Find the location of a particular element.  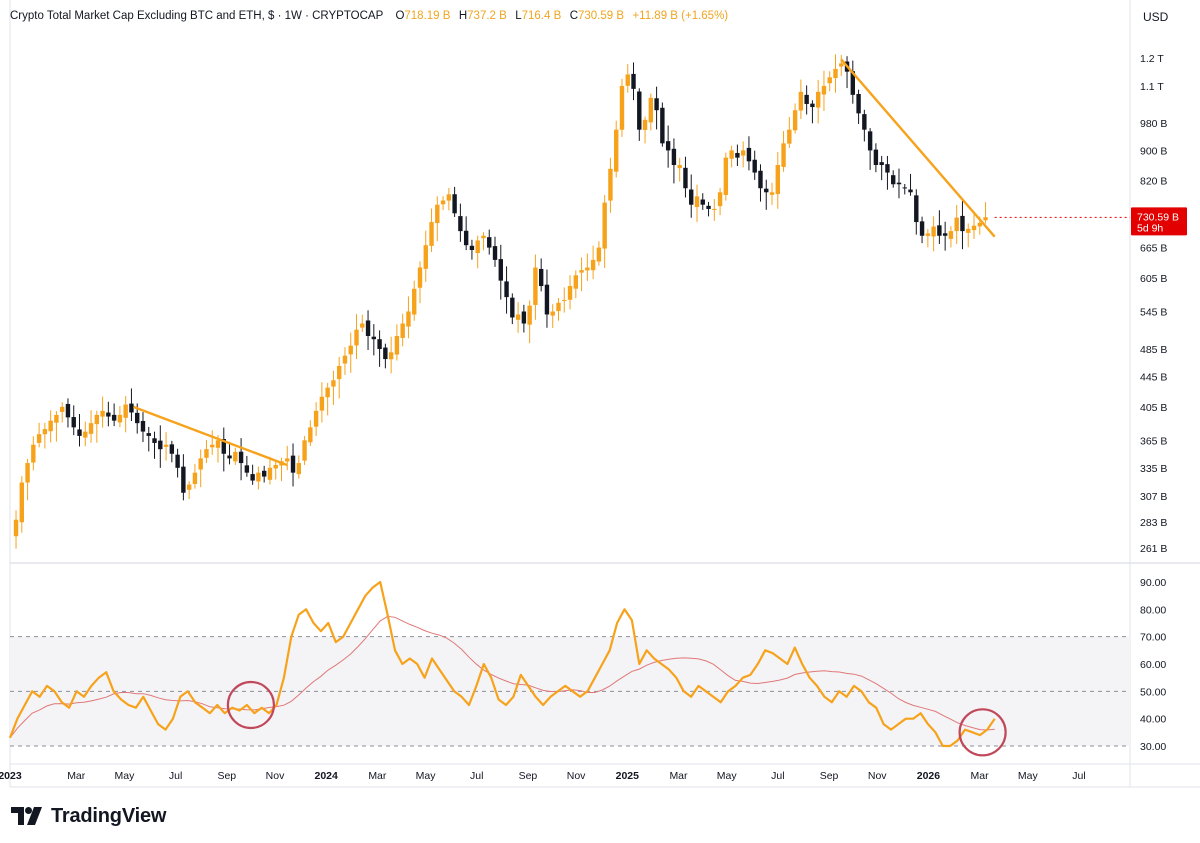

price-tick: 405 B is located at coordinates (1153, 408).